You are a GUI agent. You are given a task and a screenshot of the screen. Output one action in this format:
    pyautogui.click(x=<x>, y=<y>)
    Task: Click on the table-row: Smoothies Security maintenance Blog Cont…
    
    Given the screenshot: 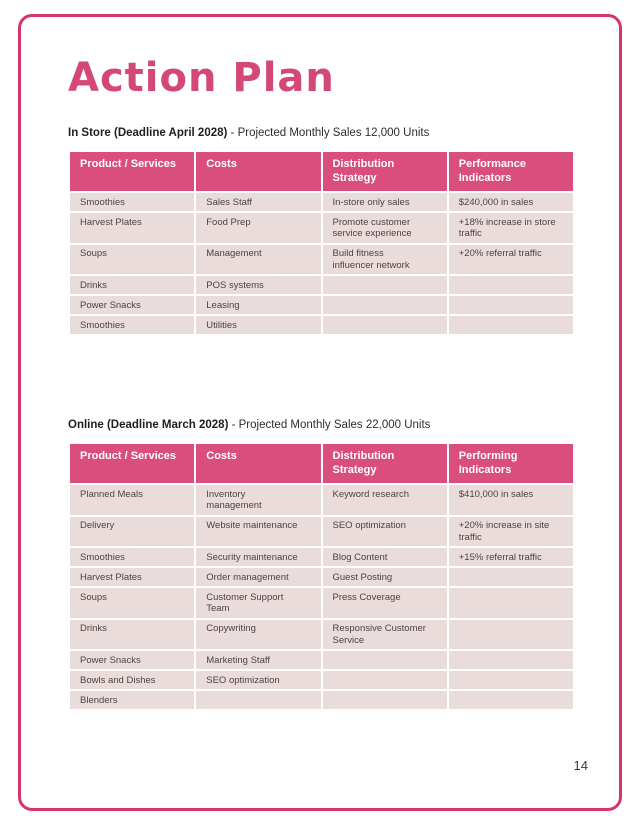 What is the action you would take?
    pyautogui.click(x=321, y=557)
    